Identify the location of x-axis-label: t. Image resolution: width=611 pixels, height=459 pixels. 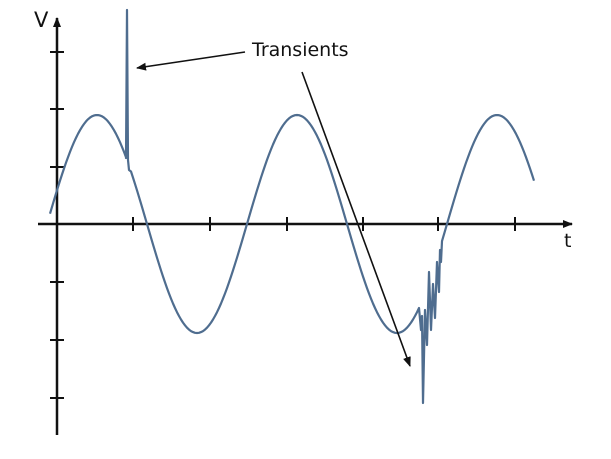
(568, 241).